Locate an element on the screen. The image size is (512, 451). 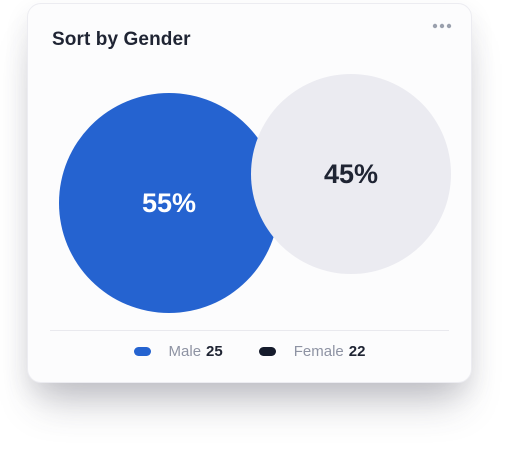
legend-count-male: 25 is located at coordinates (214, 351).